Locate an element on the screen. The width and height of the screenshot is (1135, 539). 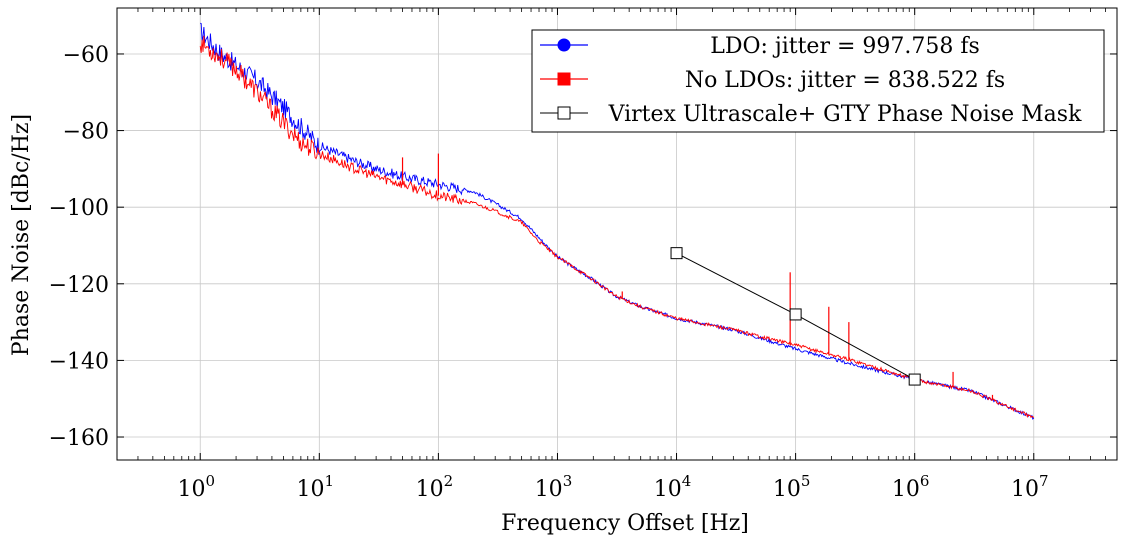
x-tick-label: 10⁴ is located at coordinates (673, 487).